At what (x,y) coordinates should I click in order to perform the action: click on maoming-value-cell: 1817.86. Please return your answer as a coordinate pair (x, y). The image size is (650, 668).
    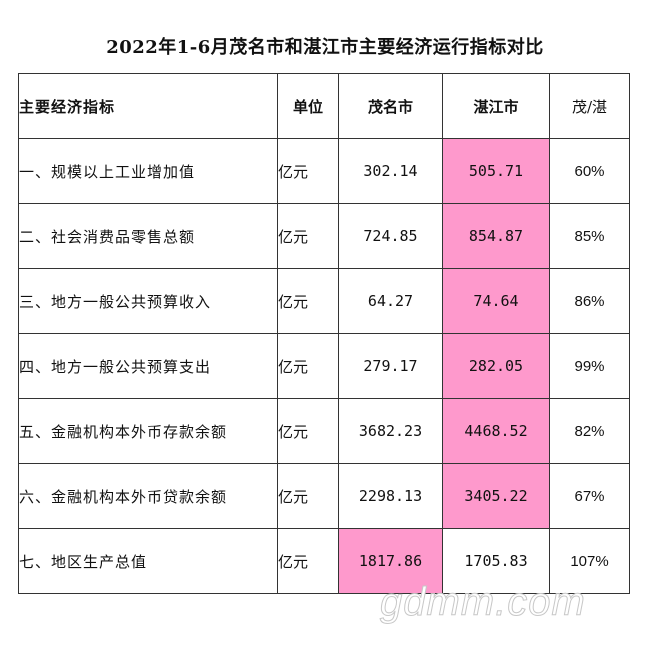
    Looking at the image, I should click on (390, 561).